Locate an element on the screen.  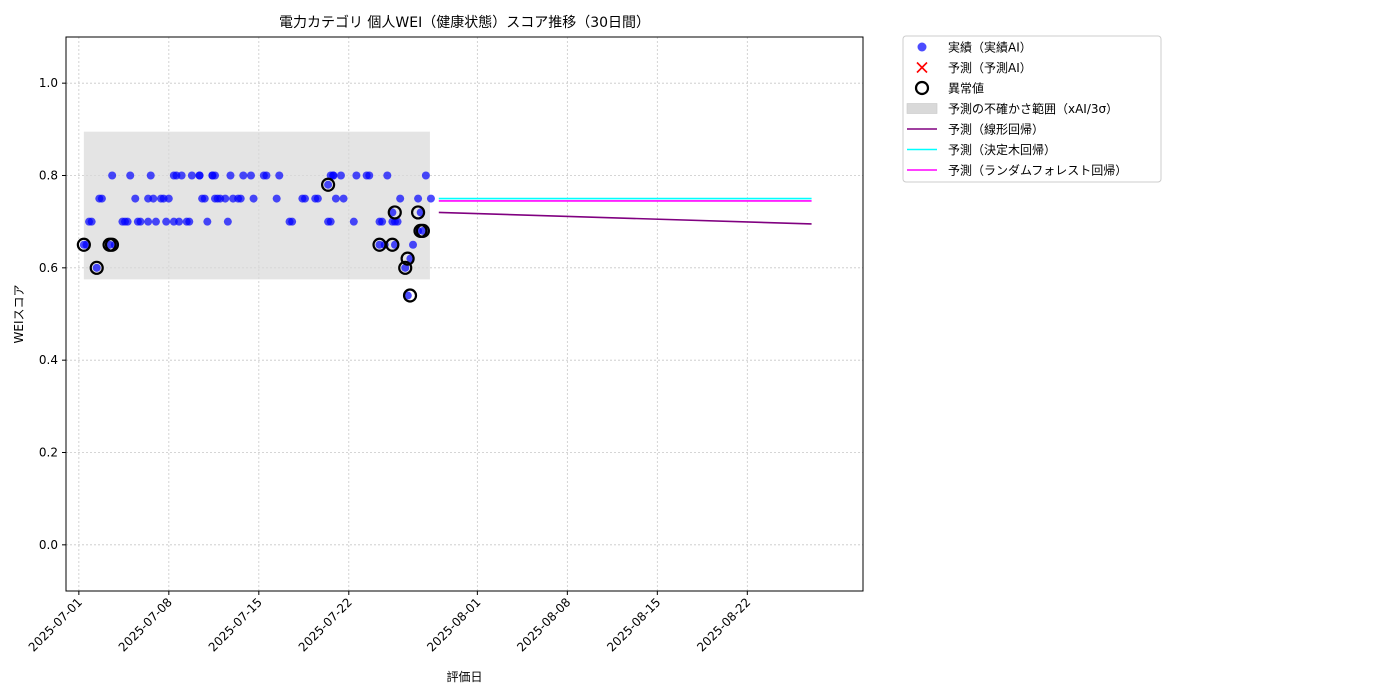
x-tick-label: 2025-07-22 is located at coordinates (325, 624).